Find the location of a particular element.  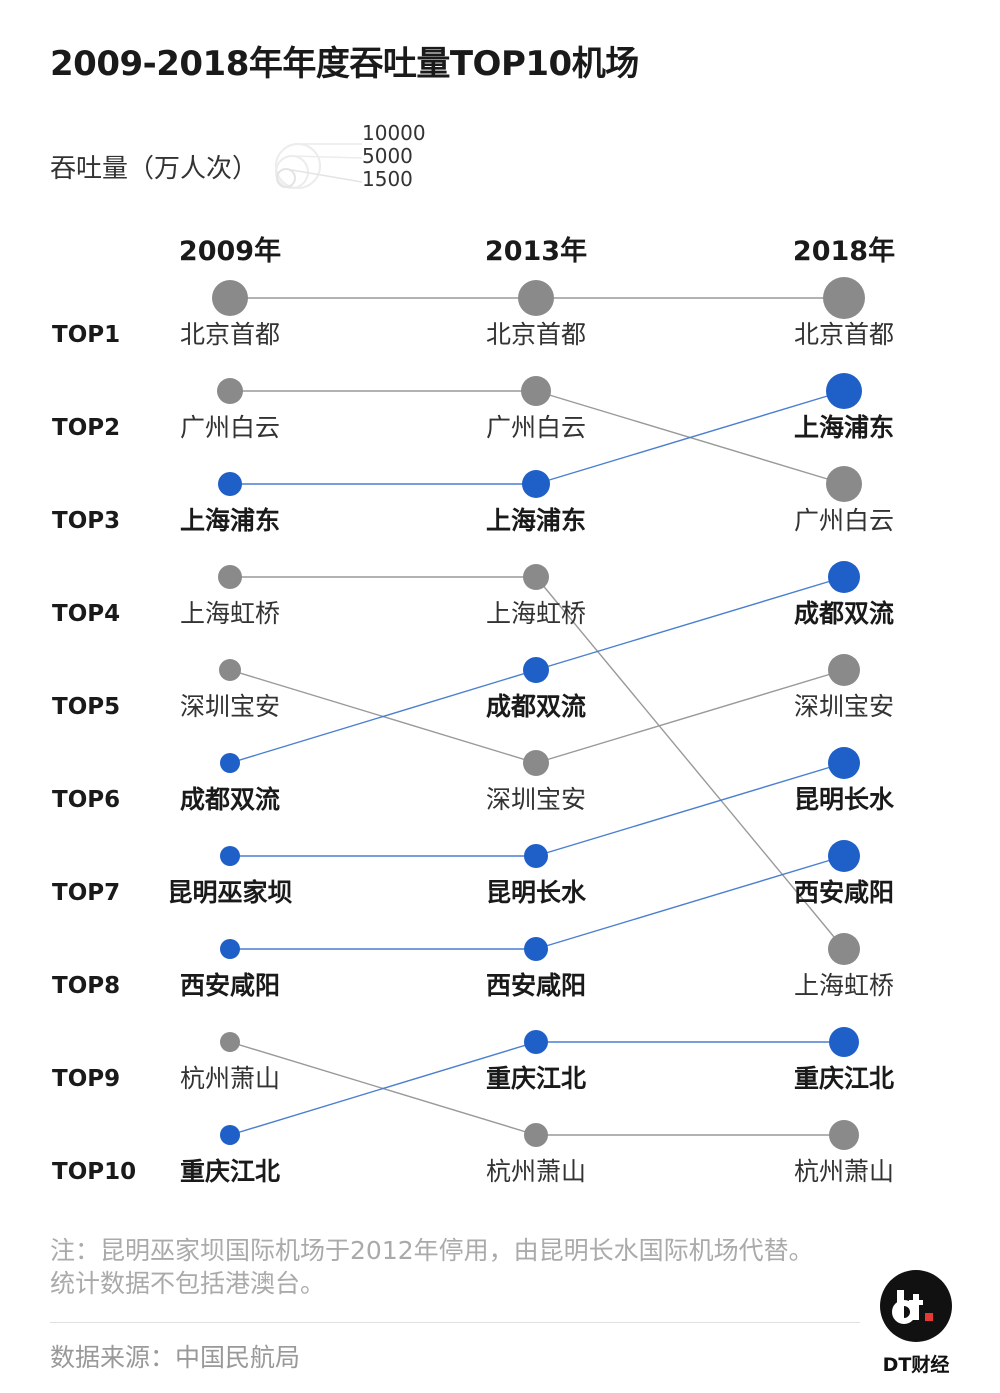

size-legend-circles is located at coordinates (319, 166).